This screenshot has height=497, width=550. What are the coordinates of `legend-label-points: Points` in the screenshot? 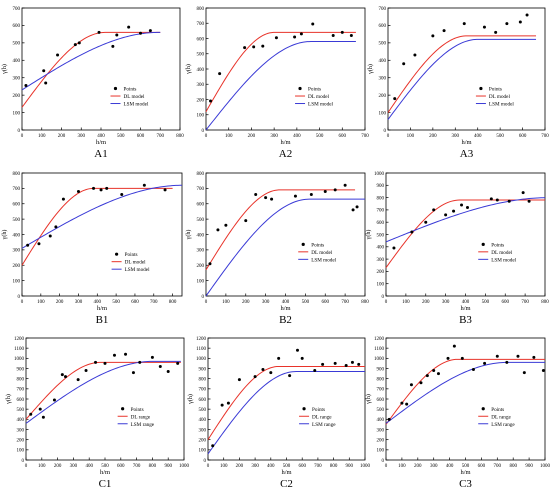 It's located at (497, 410).